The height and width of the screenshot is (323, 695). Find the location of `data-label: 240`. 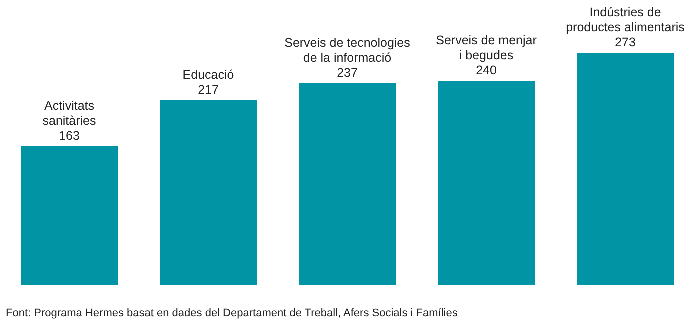

data-label: 240 is located at coordinates (486, 71).